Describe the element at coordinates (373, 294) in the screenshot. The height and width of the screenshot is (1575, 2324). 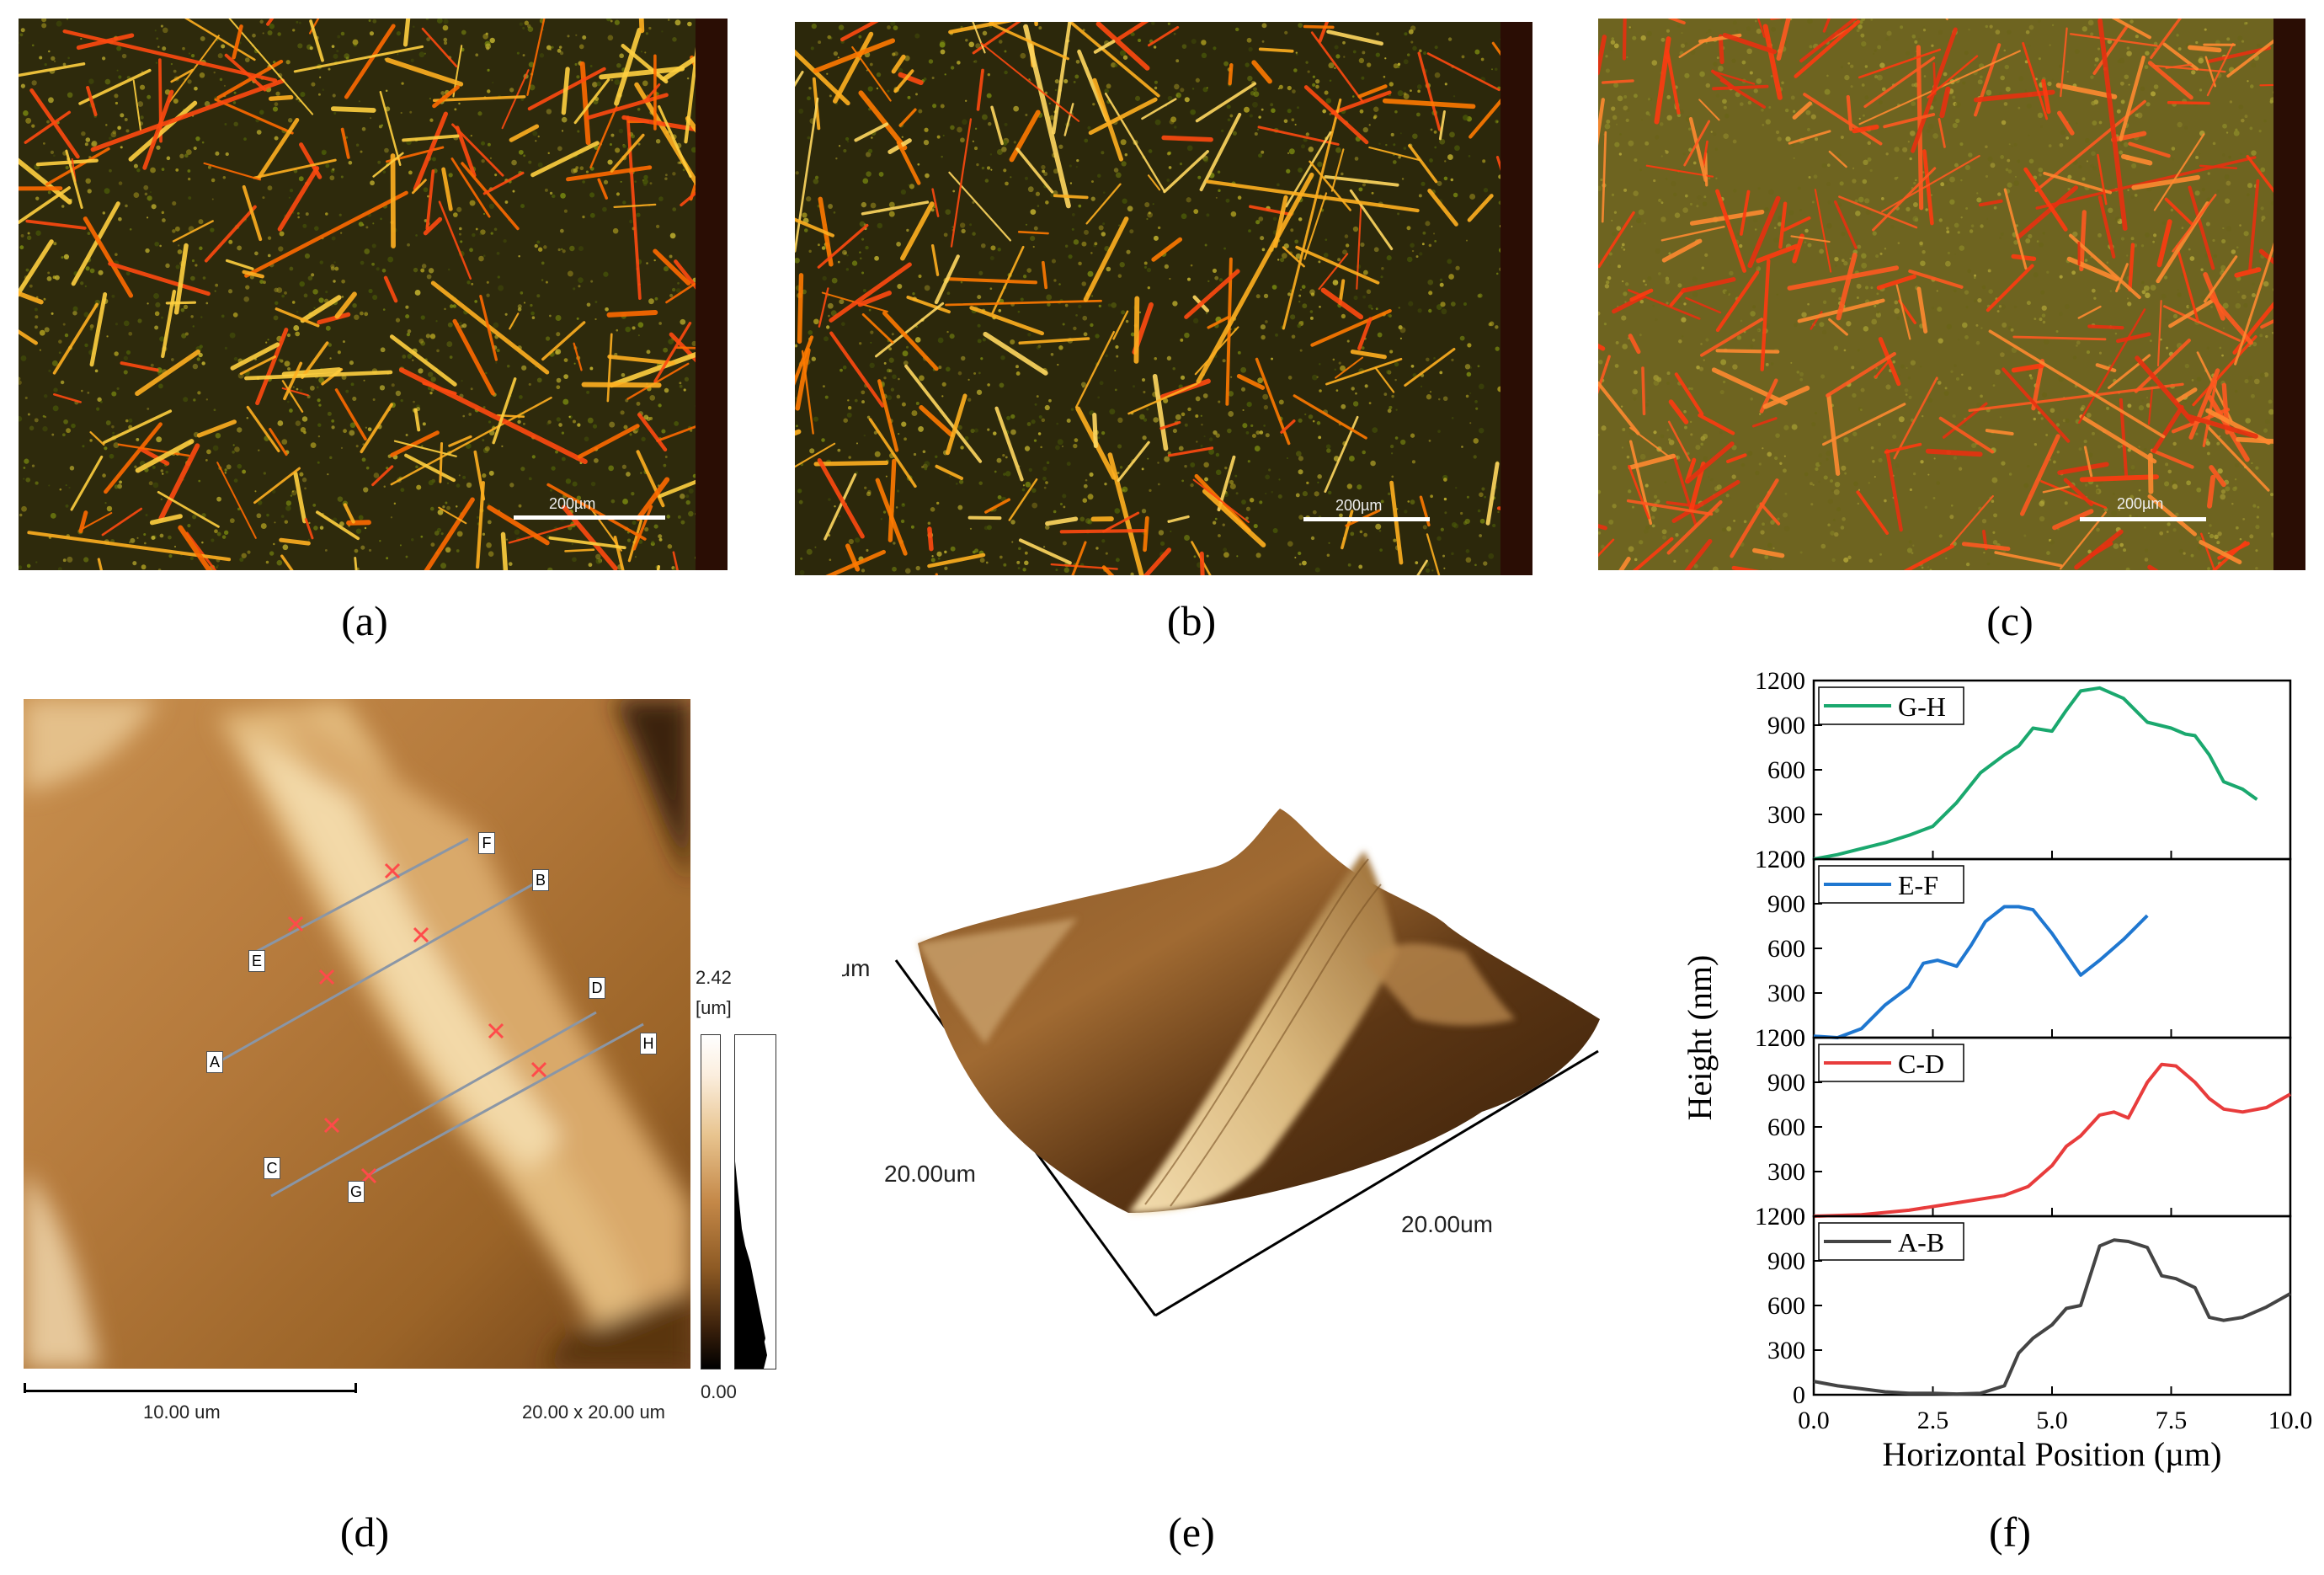
I see `micrograph-a: 200µm` at that location.